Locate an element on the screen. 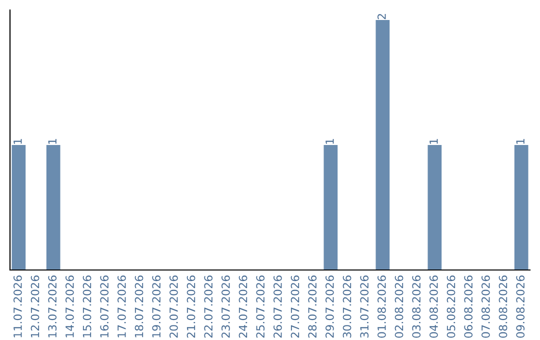 The width and height of the screenshot is (540, 340). x-tick-label: 19.07.2026 is located at coordinates (156, 307).